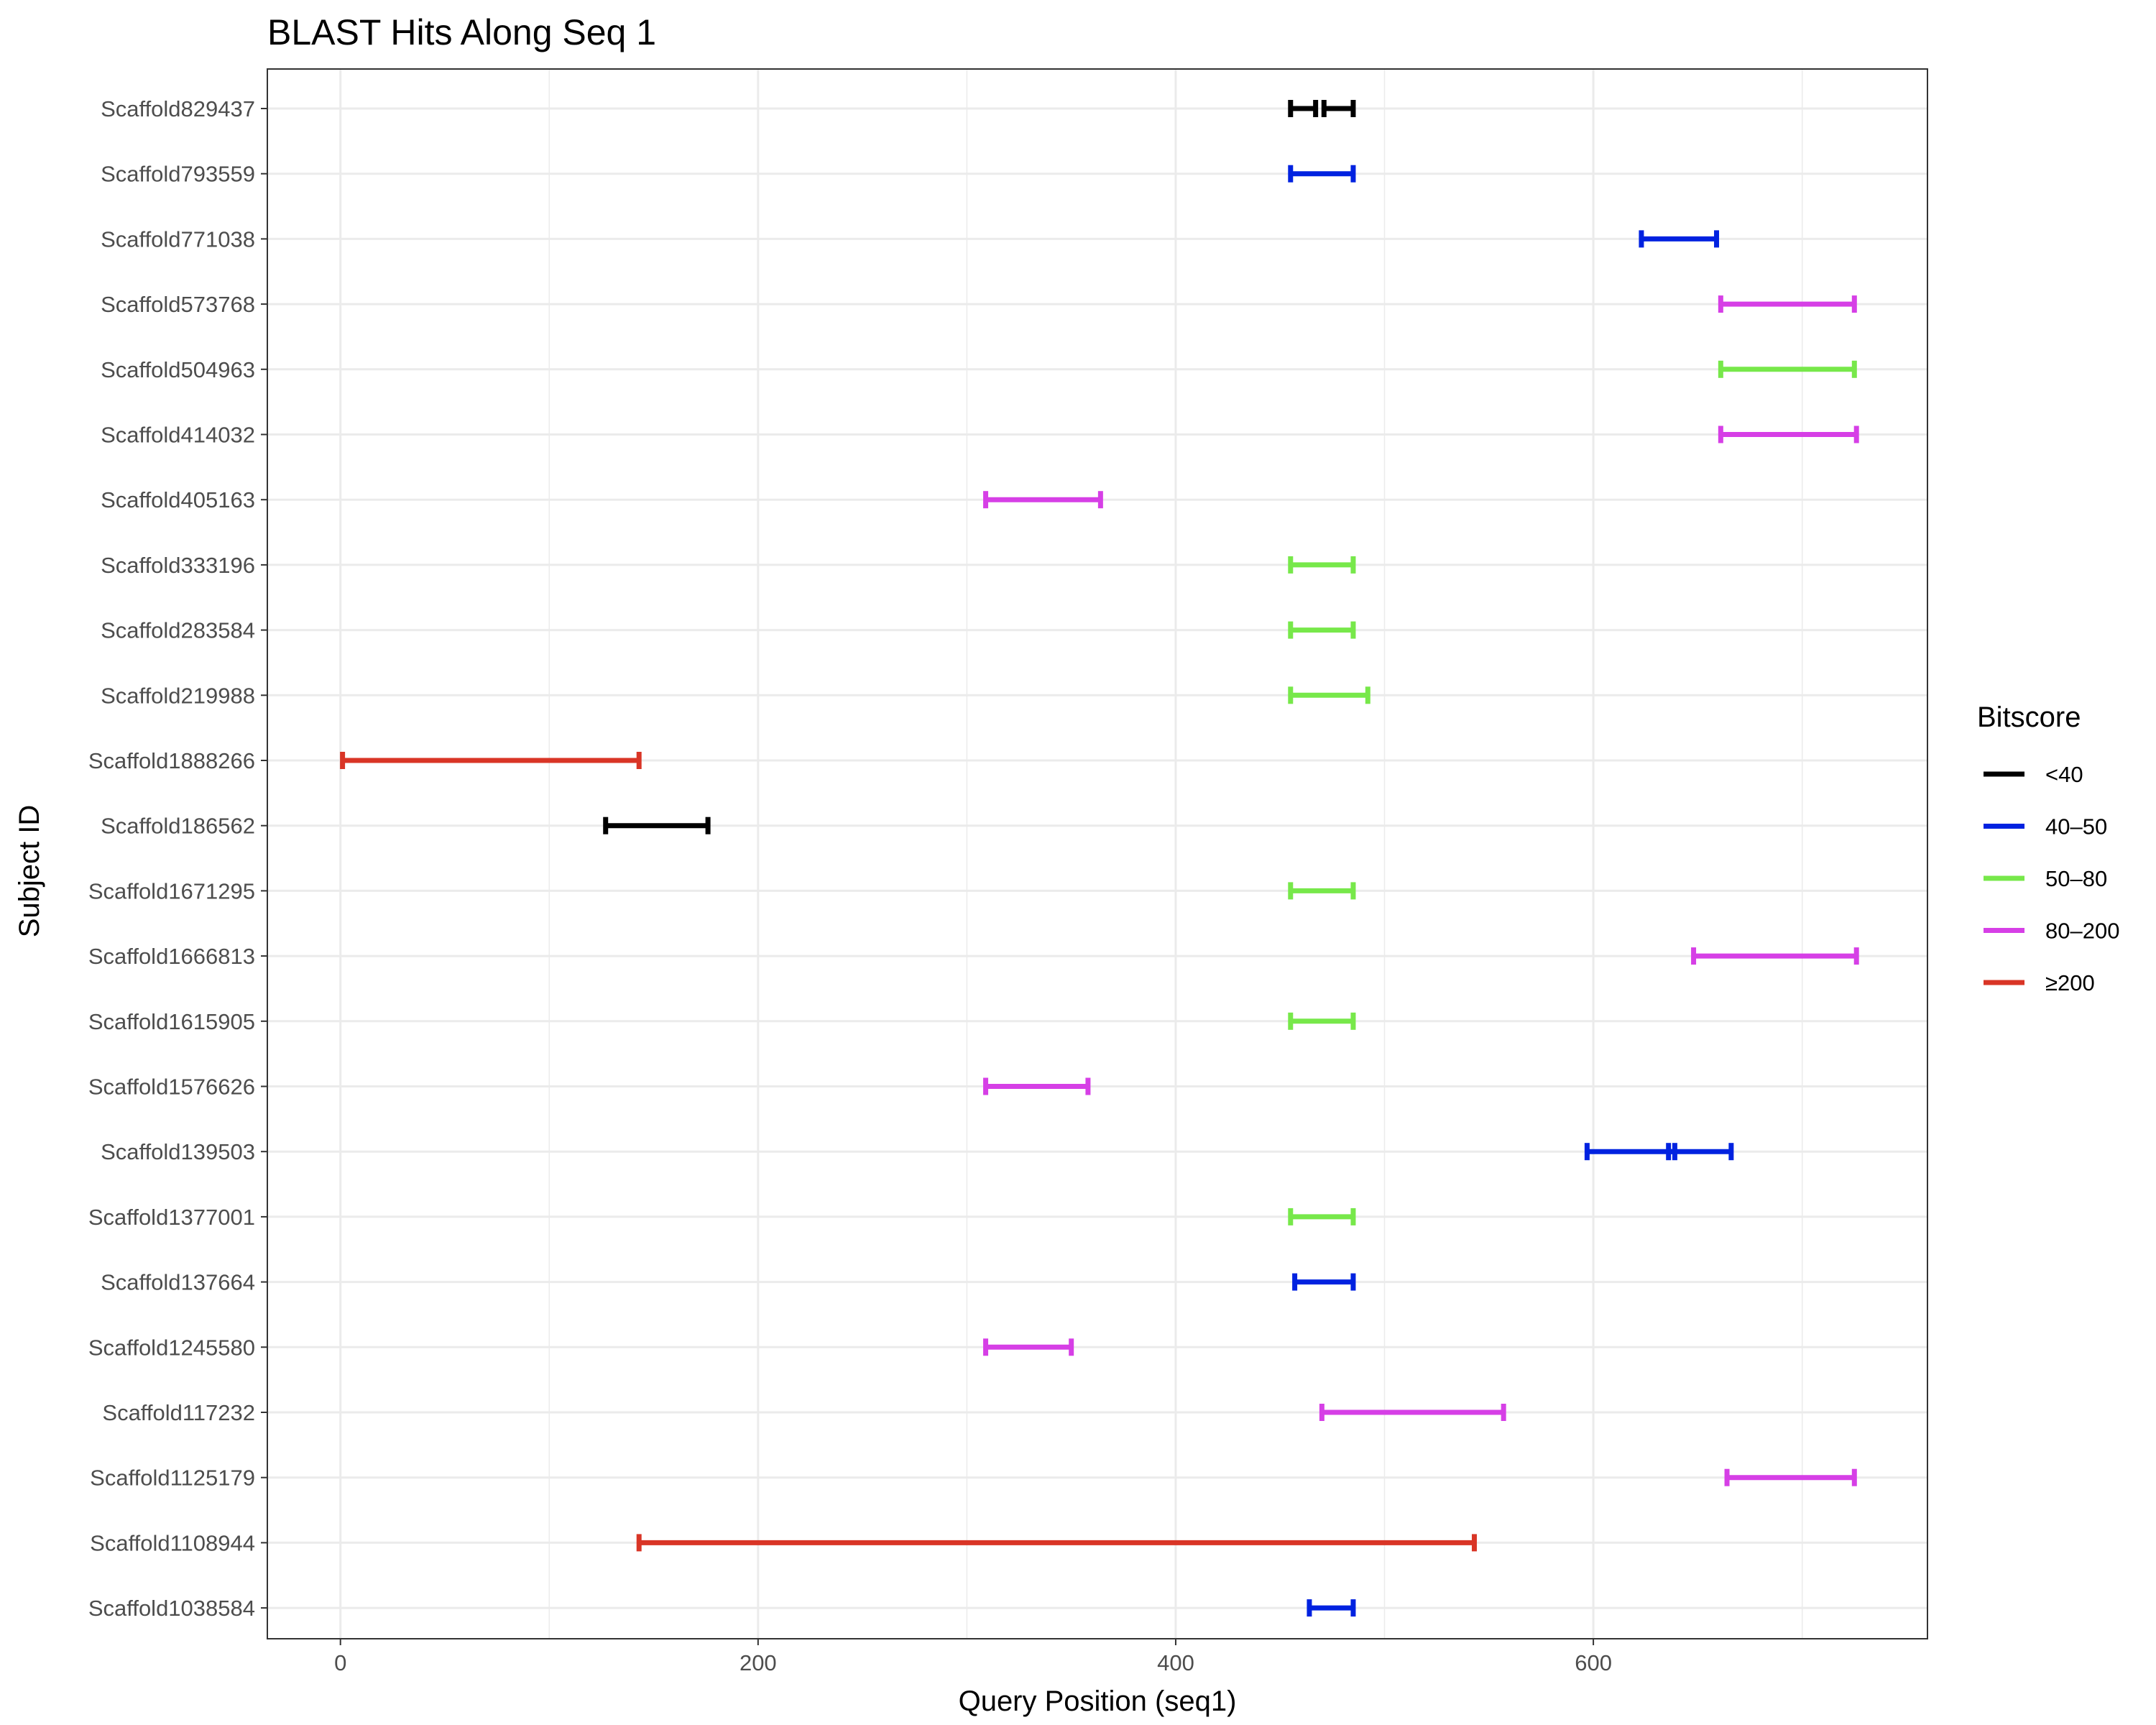  What do you see at coordinates (178, 1151) in the screenshot?
I see `y-tick-label: Scaffold139503` at bounding box center [178, 1151].